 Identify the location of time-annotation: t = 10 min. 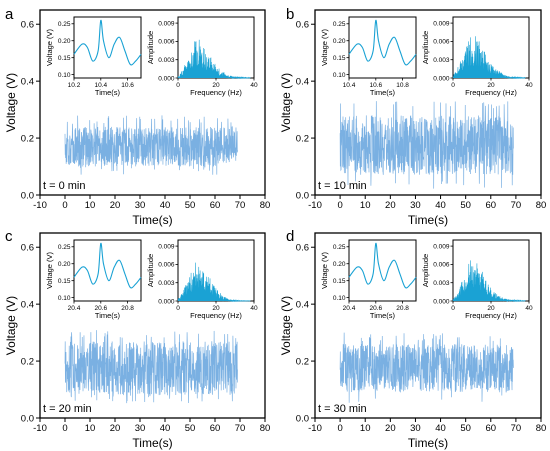
(342, 186).